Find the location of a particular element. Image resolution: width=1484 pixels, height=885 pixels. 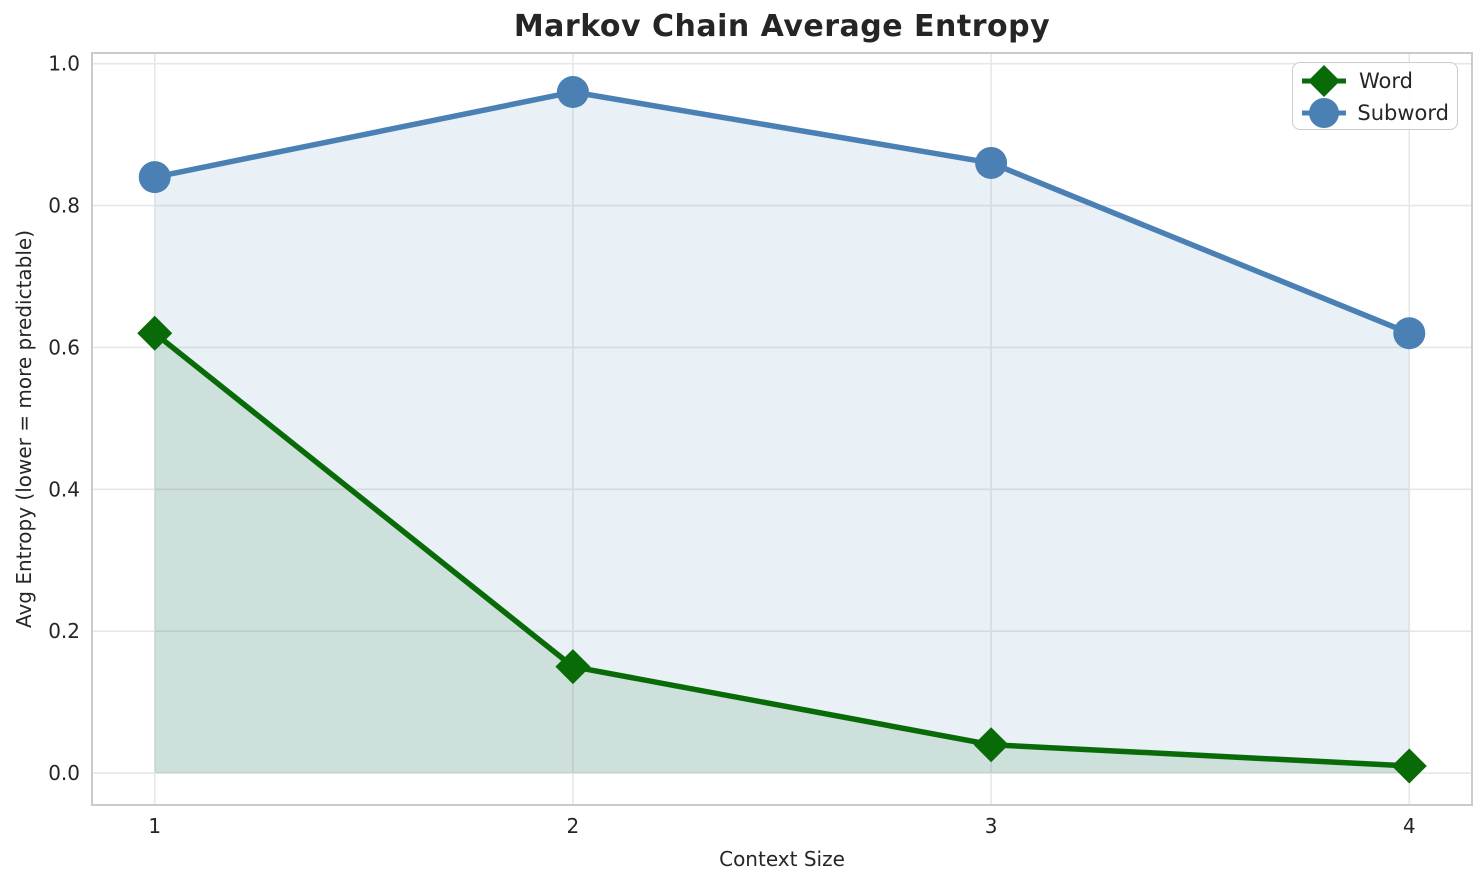

y-tick-label: 1.0 is located at coordinates (64, 64).